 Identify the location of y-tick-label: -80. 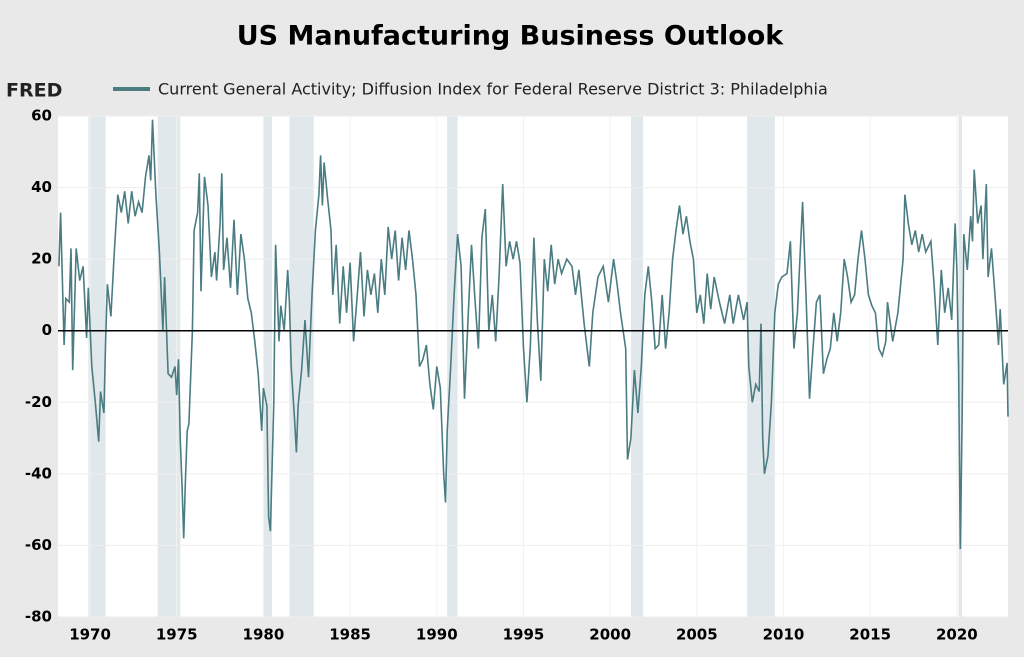
(38, 617).